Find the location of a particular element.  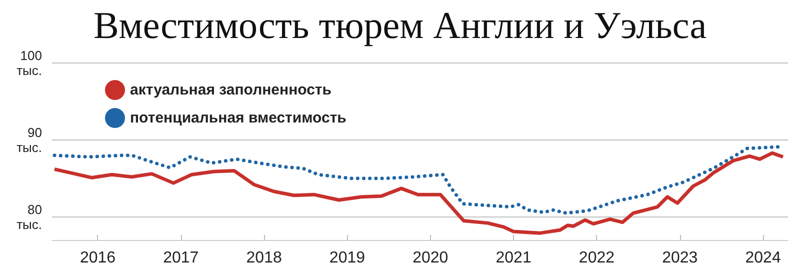

legend-label: актуальная заполненность is located at coordinates (231, 90).